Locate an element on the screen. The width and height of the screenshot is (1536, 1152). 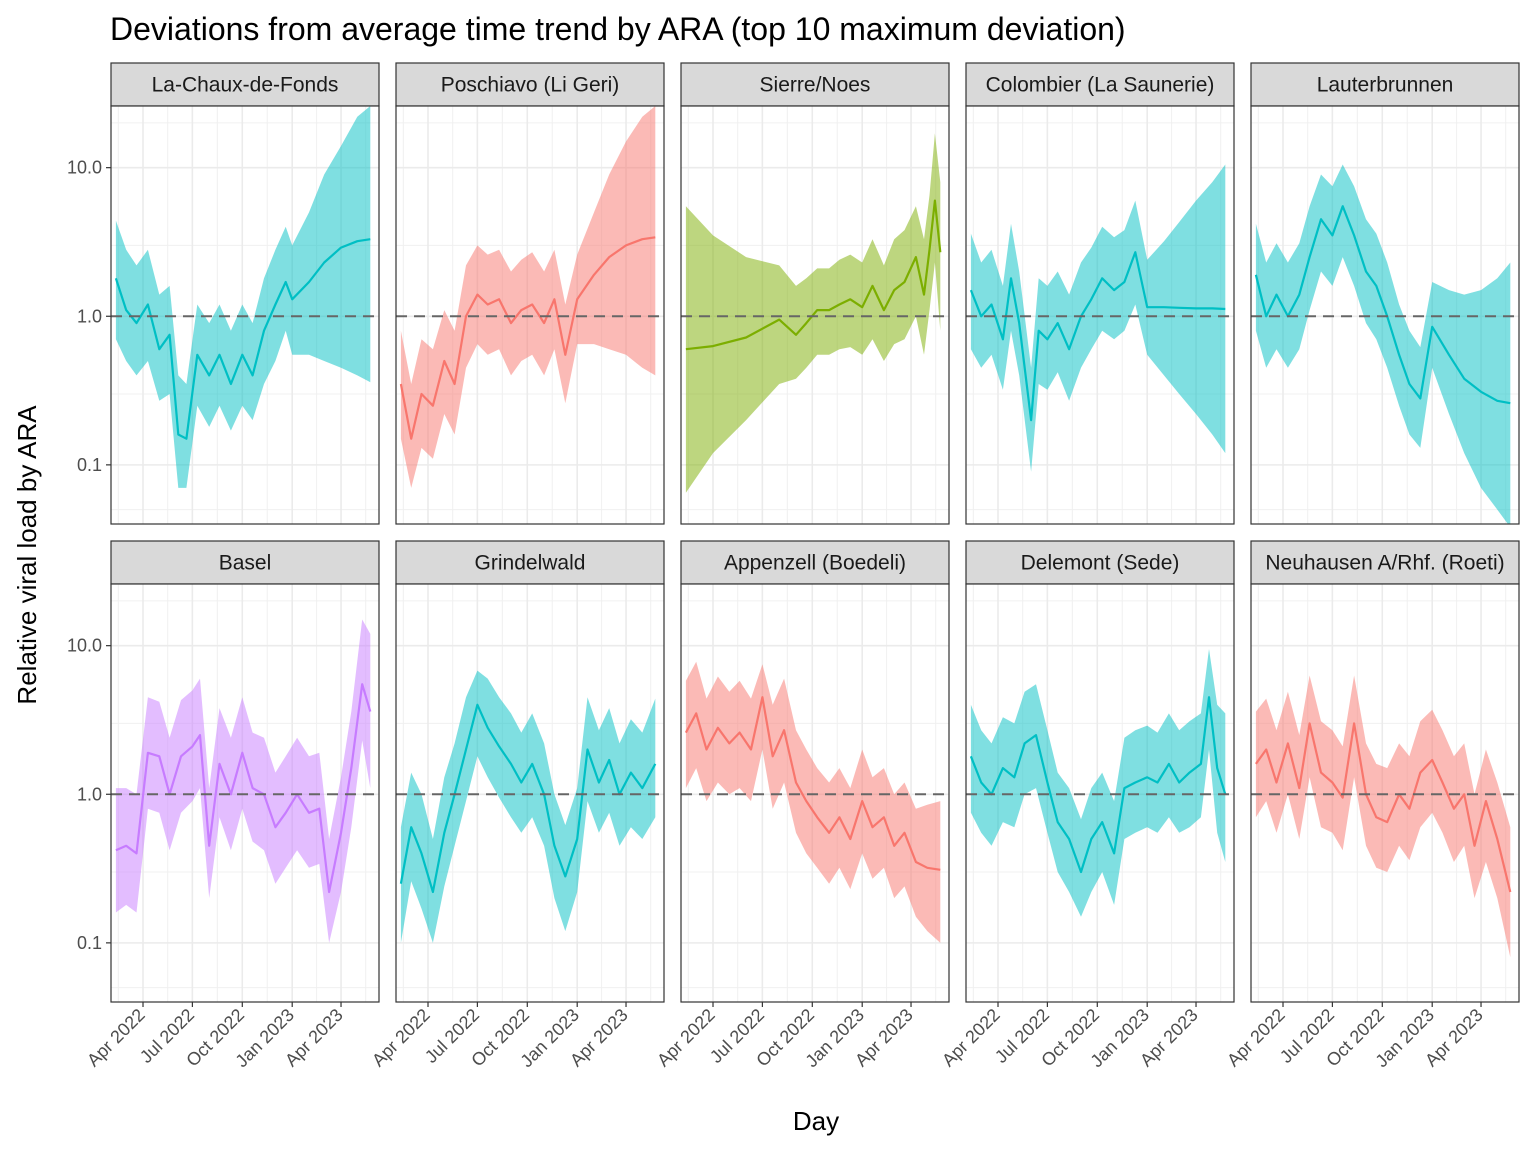
facet-strip-label: Colombier (La Saunerie) is located at coordinates (1100, 85).